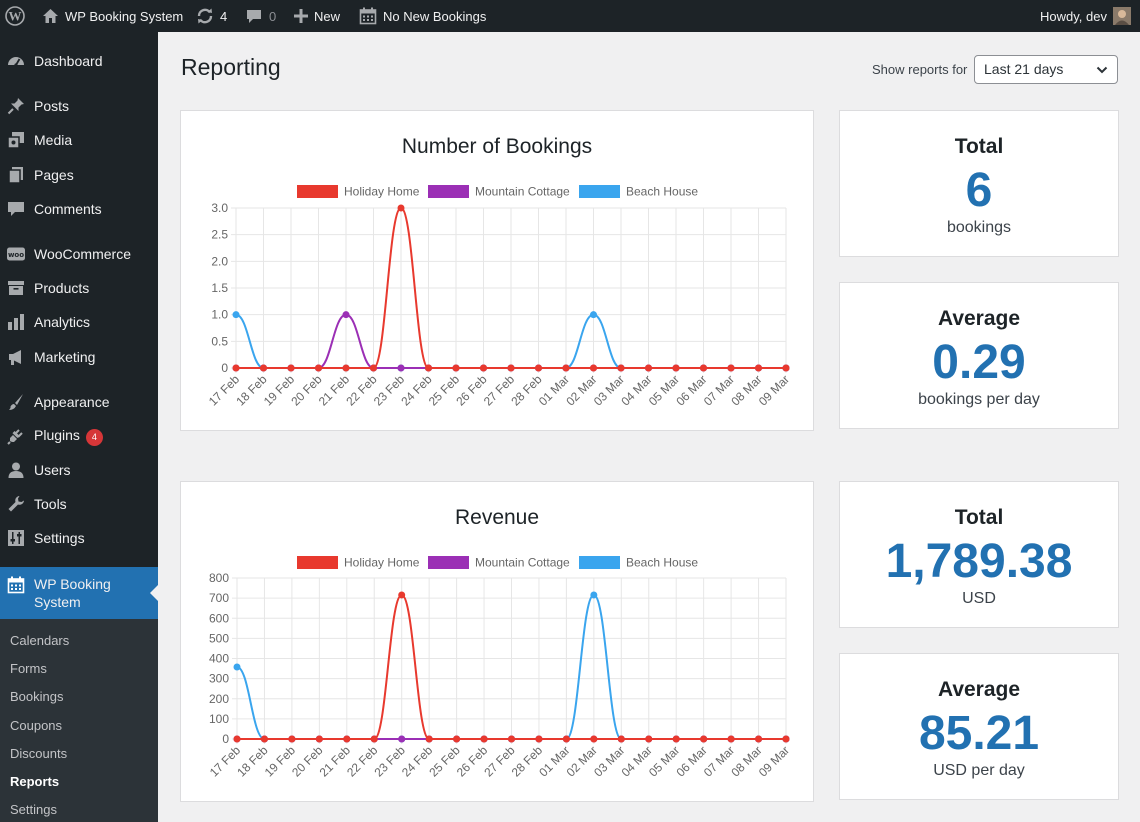  I want to click on chart-title: Revenue, so click(497, 517).